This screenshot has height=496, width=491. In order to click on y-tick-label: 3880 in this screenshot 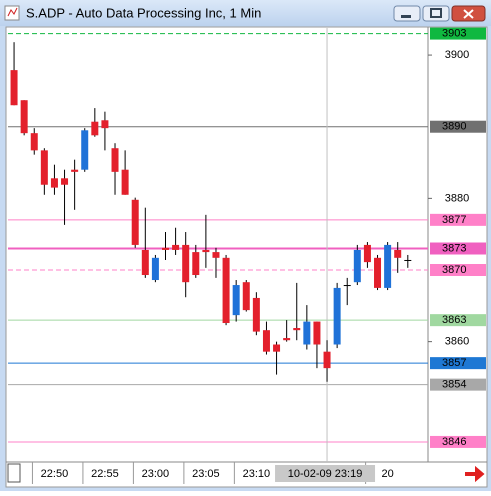, I will do `click(457, 198)`.